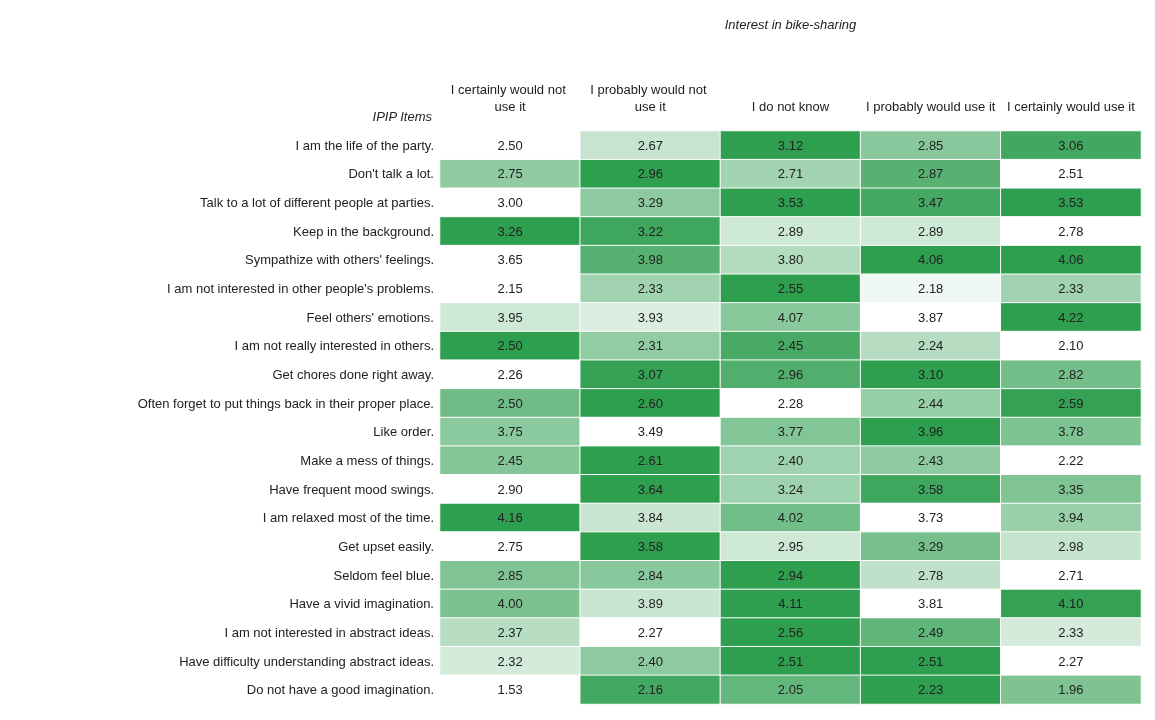 Image resolution: width=1155 pixels, height=720 pixels. What do you see at coordinates (510, 489) in the screenshot?
I see `data-label: 2.90` at bounding box center [510, 489].